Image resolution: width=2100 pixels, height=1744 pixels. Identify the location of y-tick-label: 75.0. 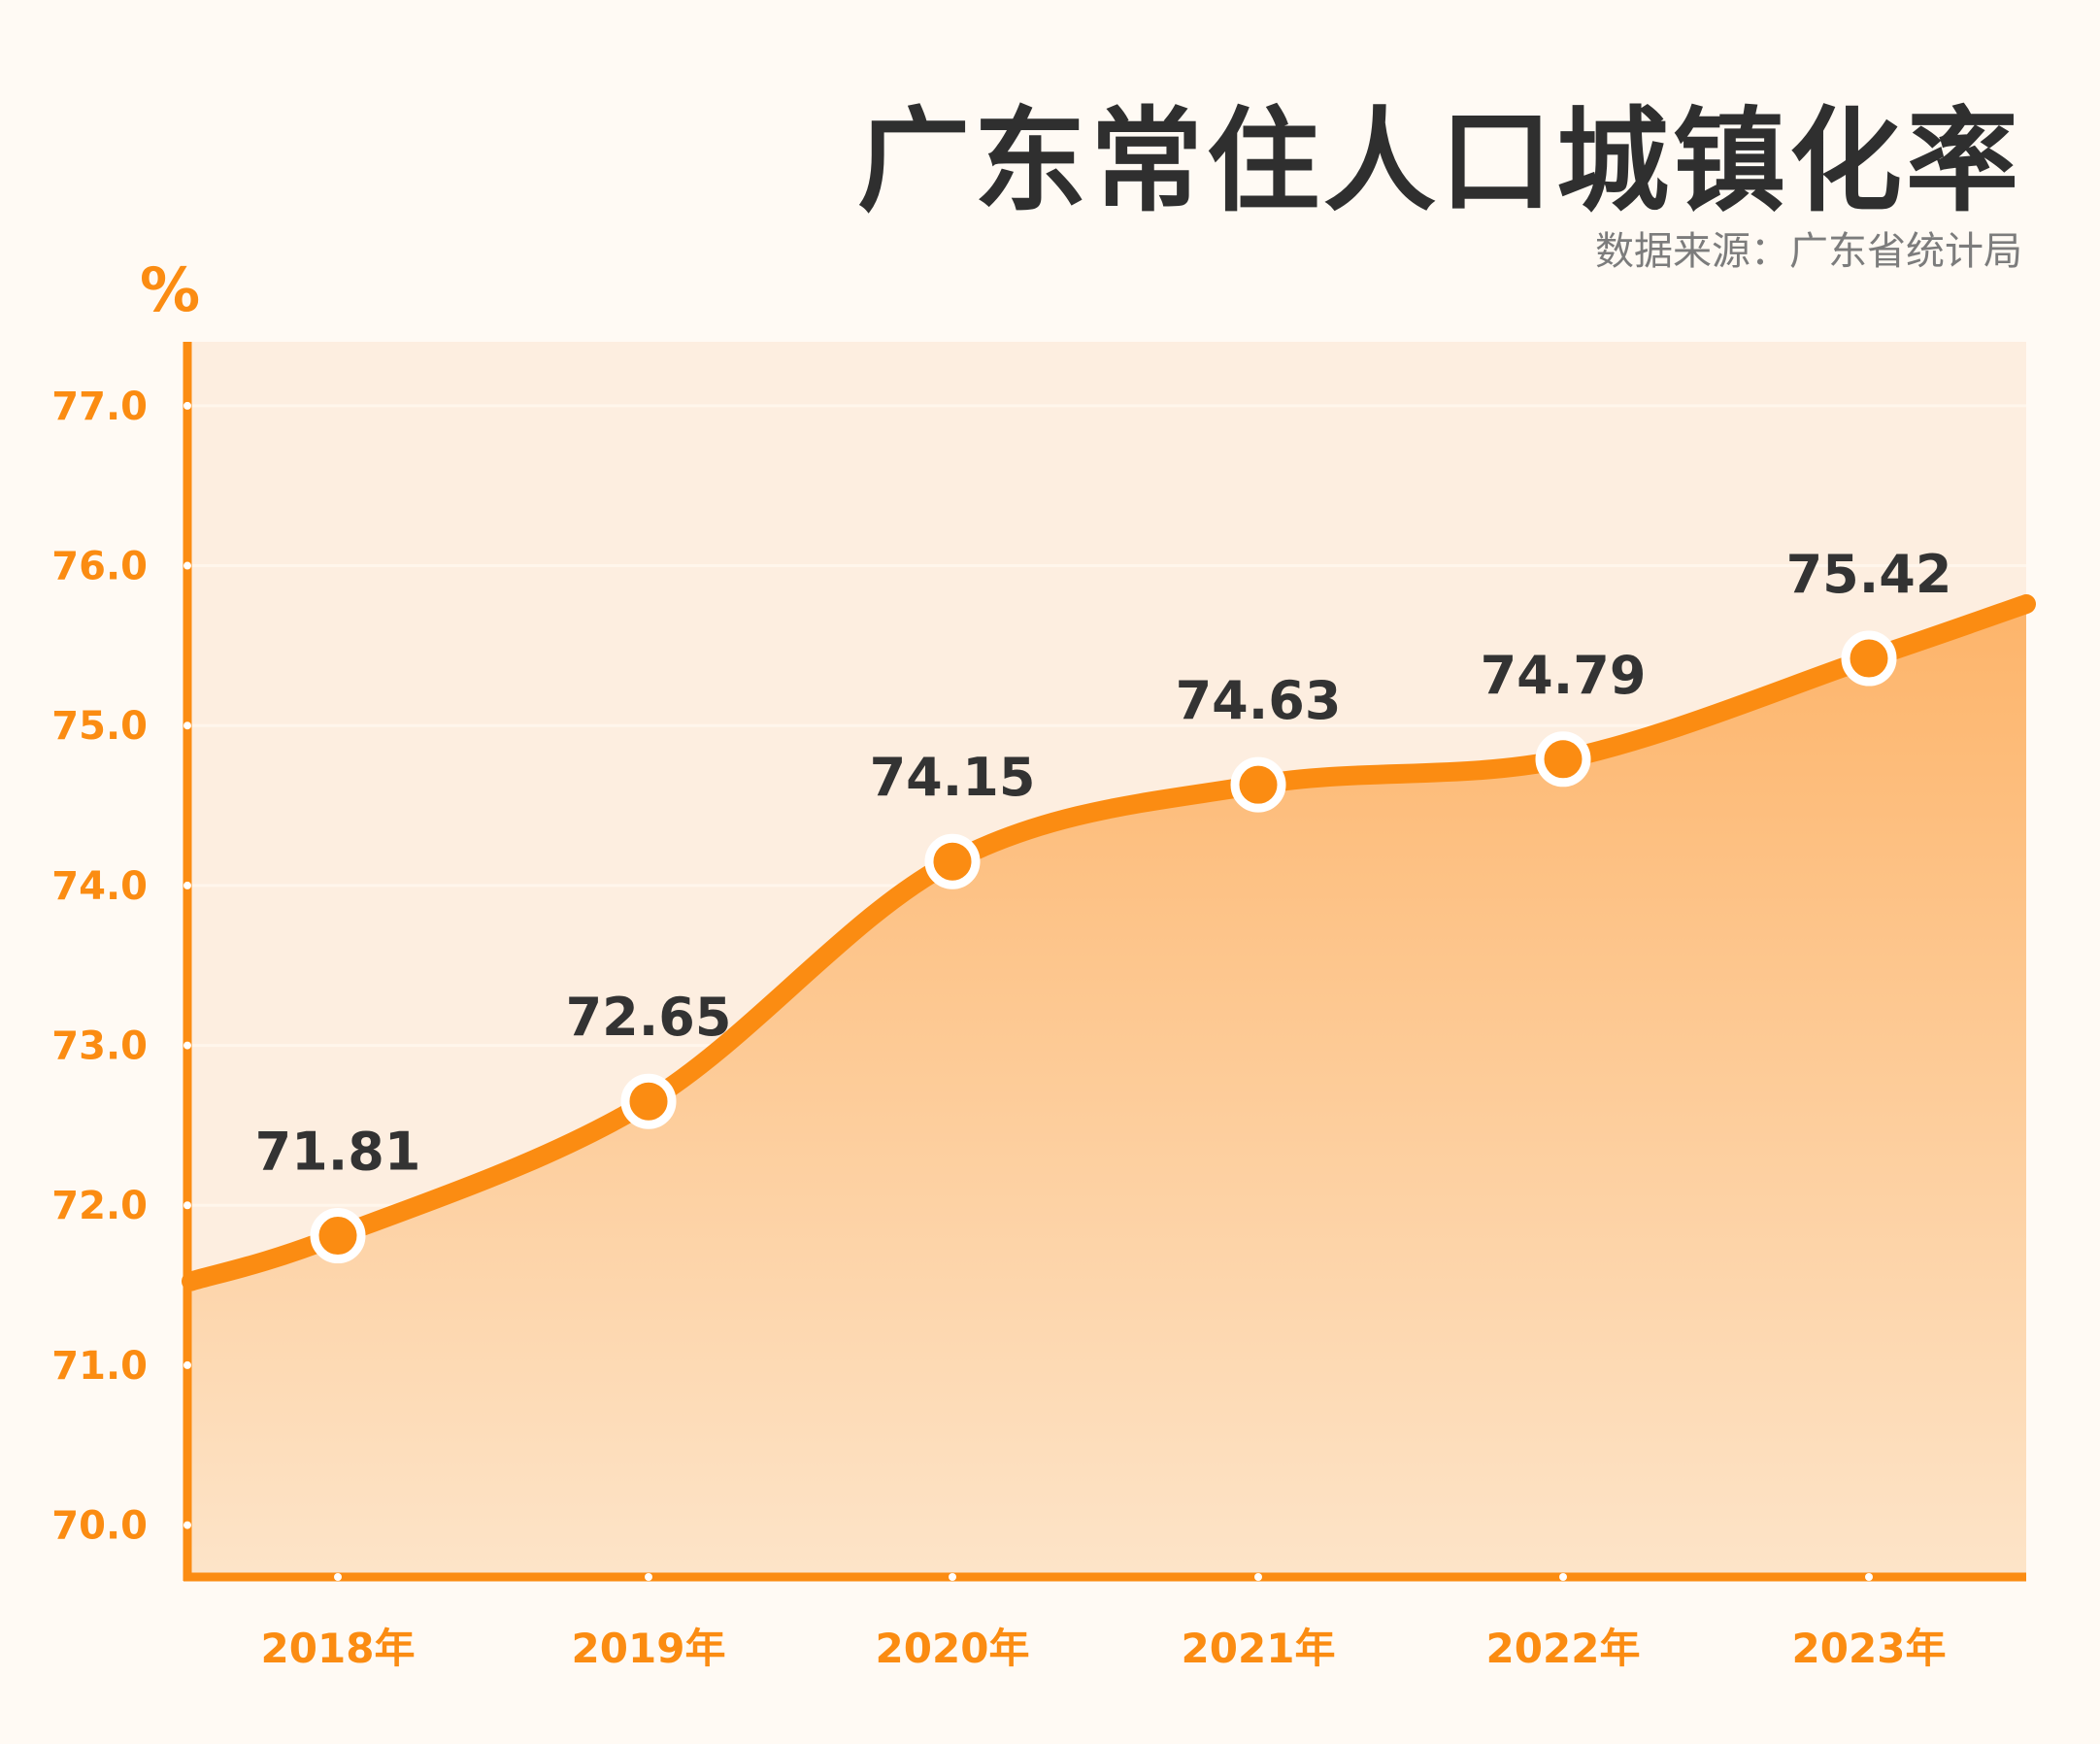
(99, 726).